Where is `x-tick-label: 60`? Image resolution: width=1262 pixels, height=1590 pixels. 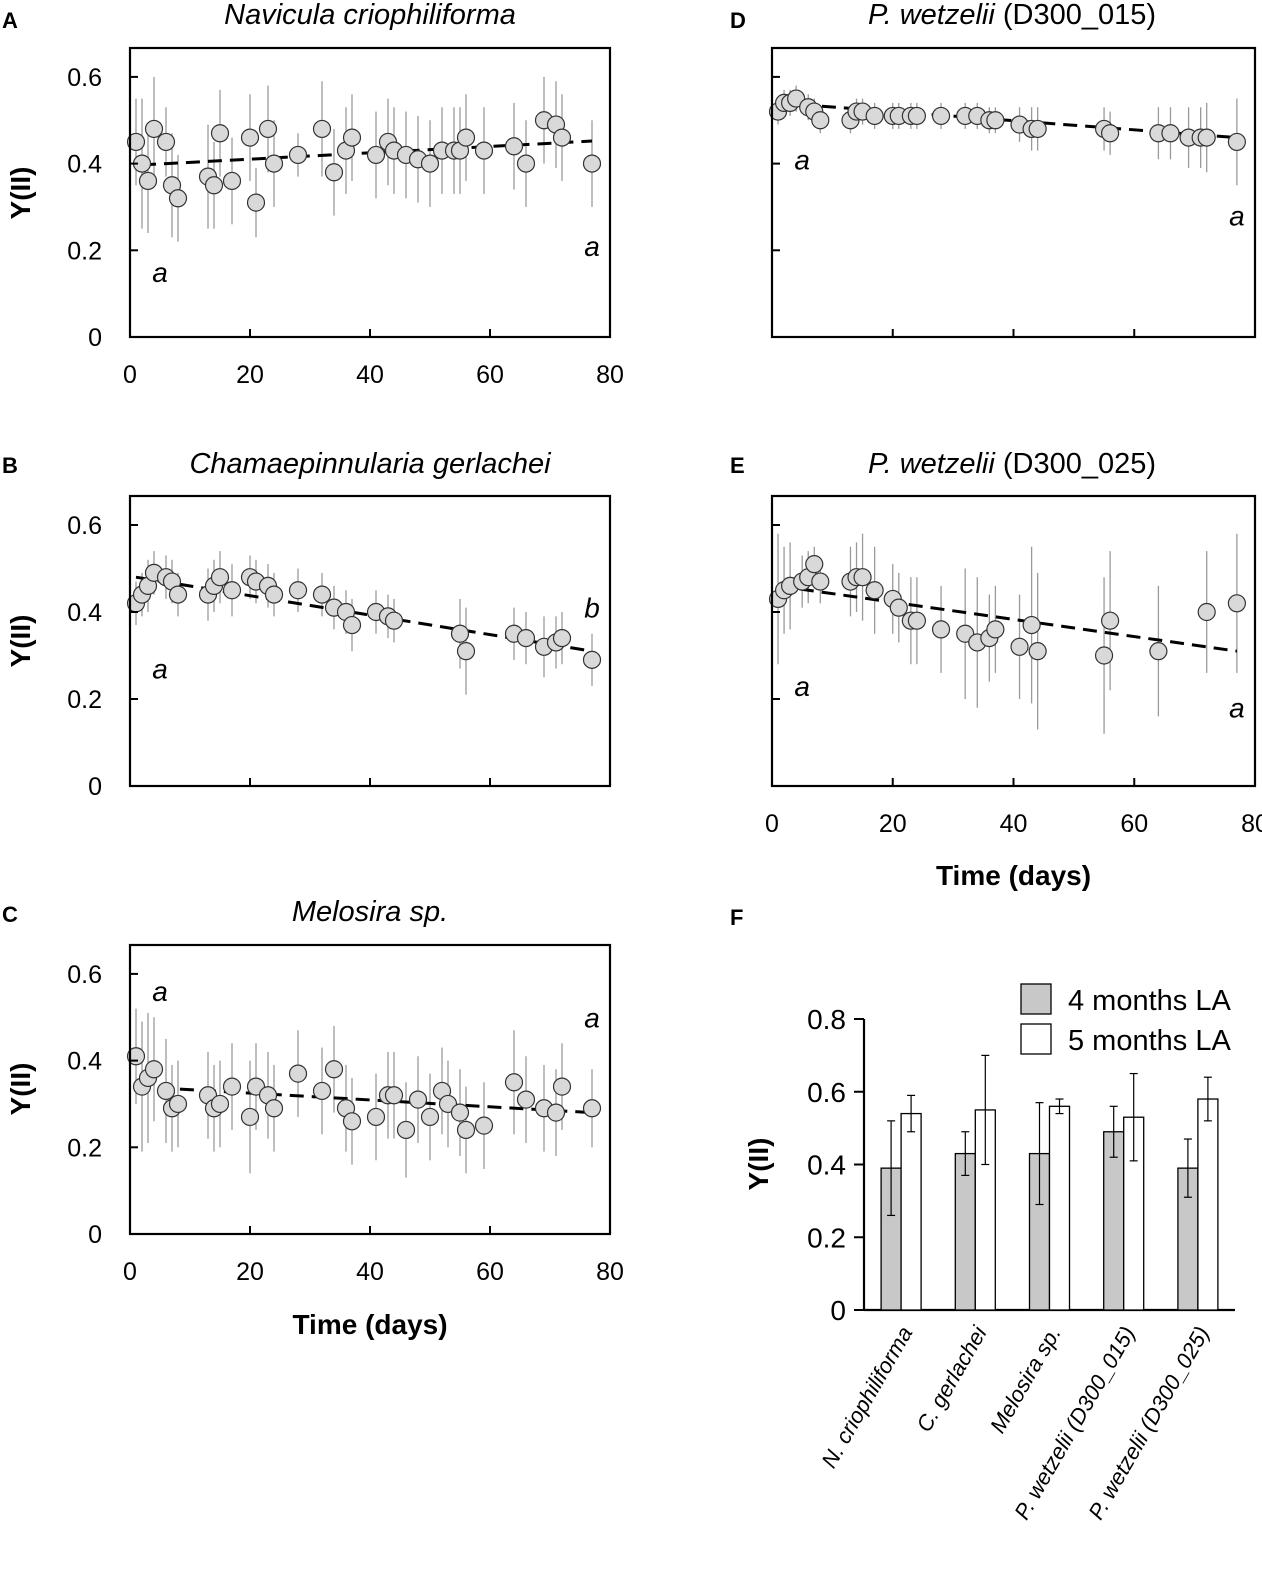 x-tick-label: 60 is located at coordinates (490, 1272).